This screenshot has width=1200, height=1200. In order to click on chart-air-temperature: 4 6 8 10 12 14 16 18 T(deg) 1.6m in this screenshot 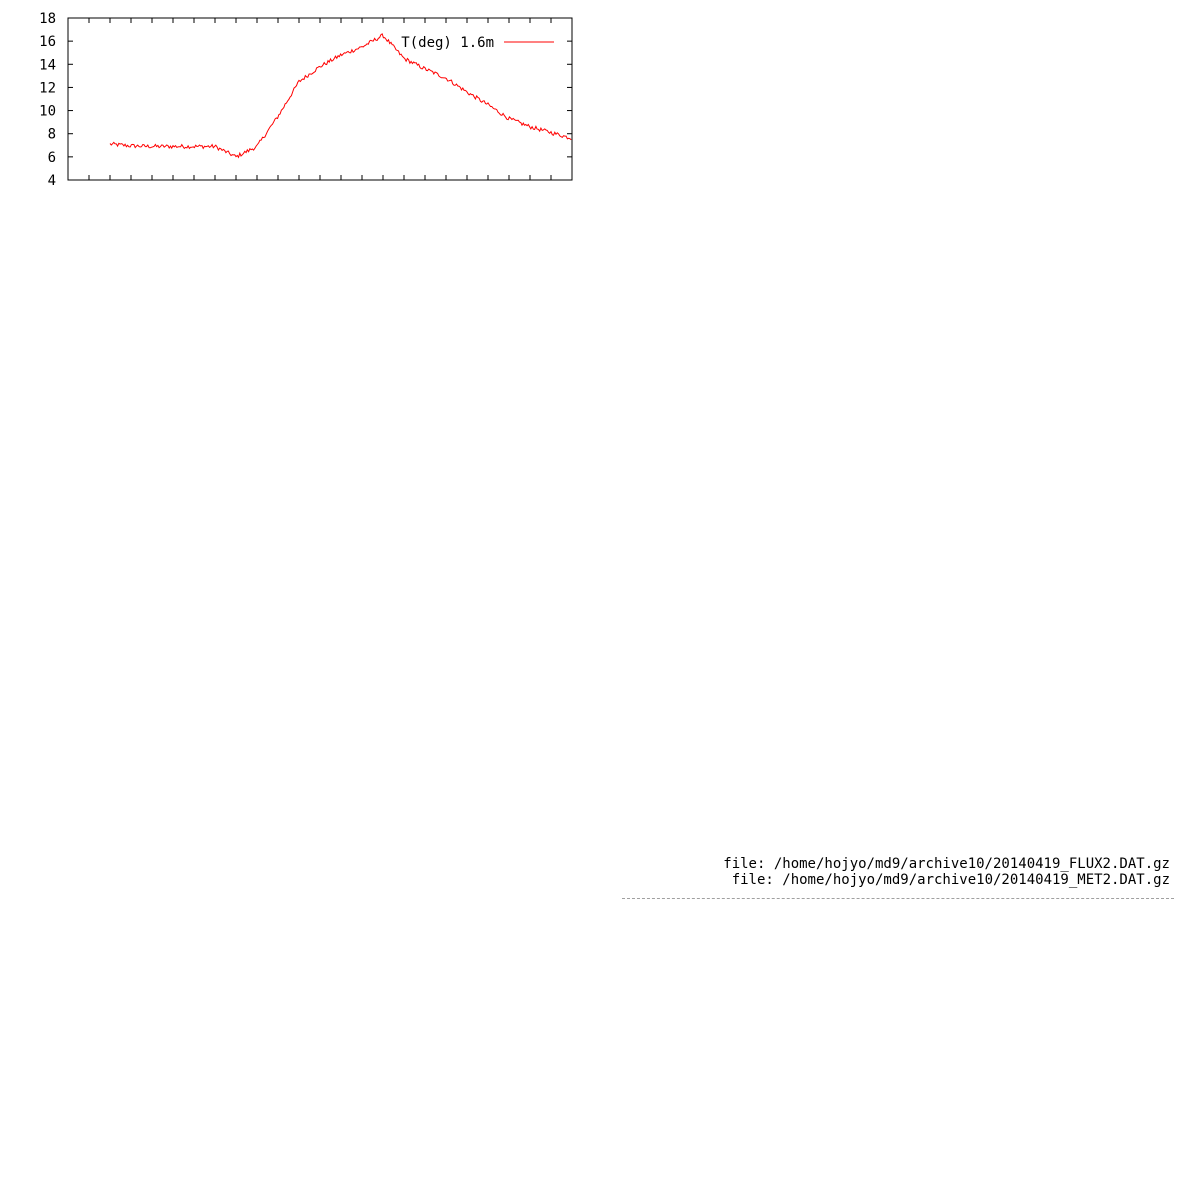, I will do `click(306, 100)`.